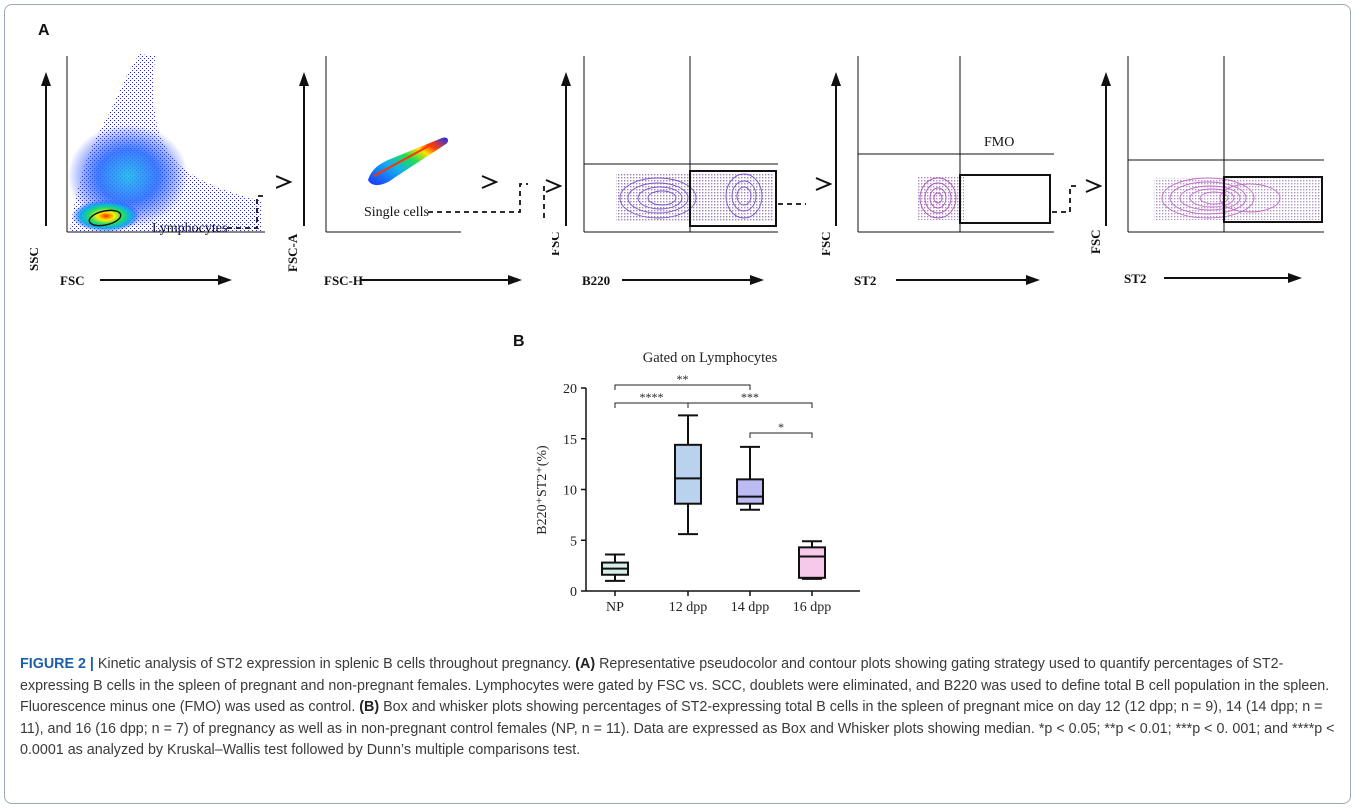 The width and height of the screenshot is (1357, 808). I want to click on y-axis-label: SSC, so click(35, 259).